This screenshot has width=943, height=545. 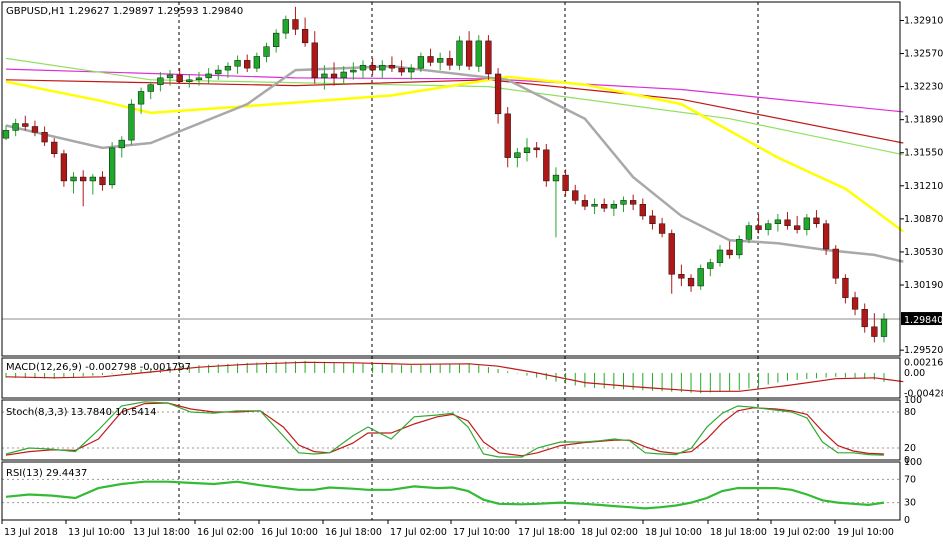 I want to click on stoch-main-line, so click(x=445, y=429).